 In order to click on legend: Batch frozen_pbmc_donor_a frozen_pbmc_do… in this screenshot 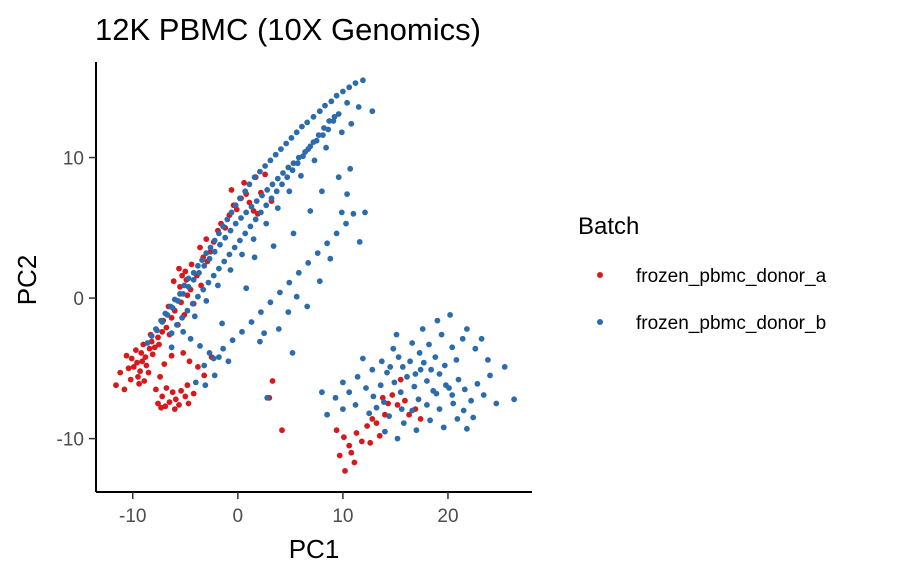, I will do `click(702, 273)`.